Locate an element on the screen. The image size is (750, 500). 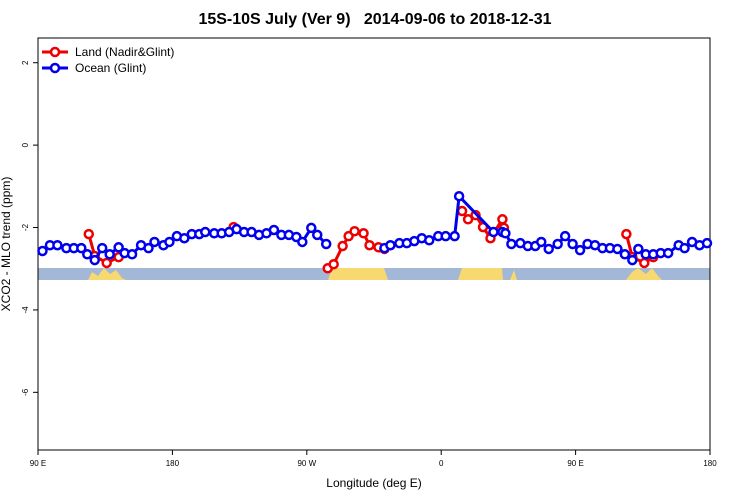
y-tick-label: 2 is located at coordinates (25, 62).